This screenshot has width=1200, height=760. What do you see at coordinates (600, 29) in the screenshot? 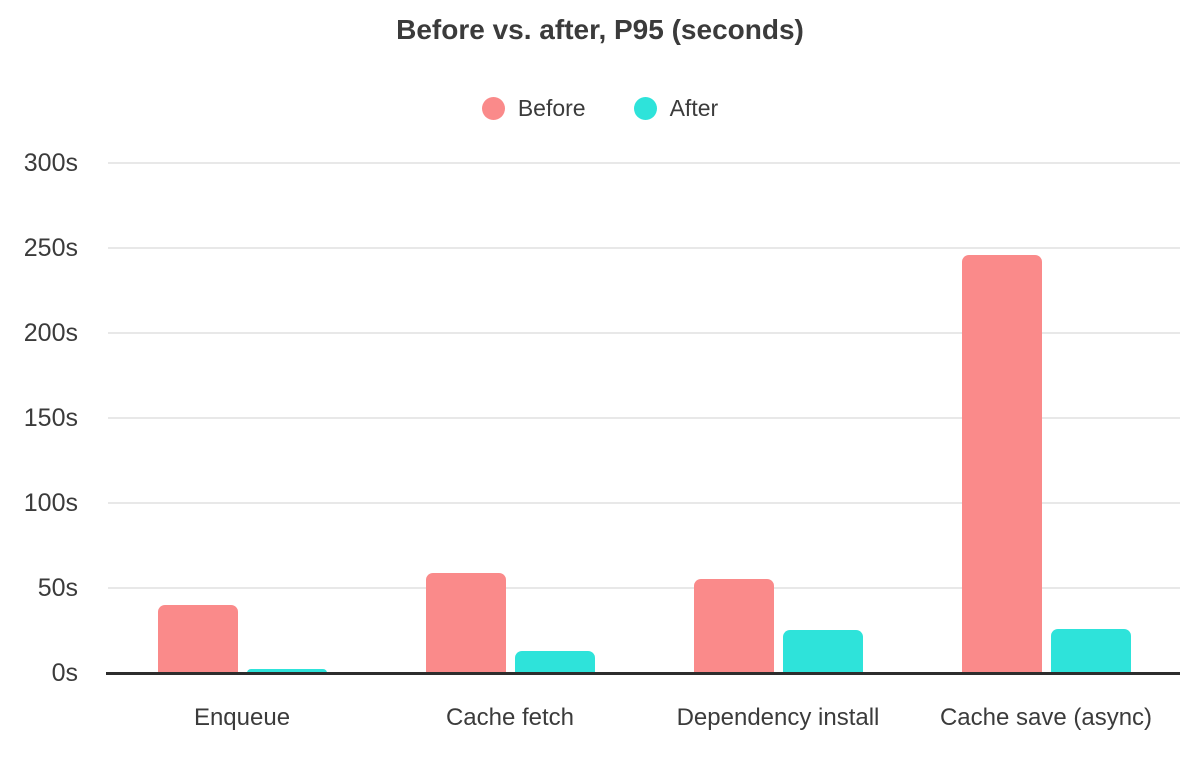
I see `chart-title: Before vs. after, P95 (seconds)` at bounding box center [600, 29].